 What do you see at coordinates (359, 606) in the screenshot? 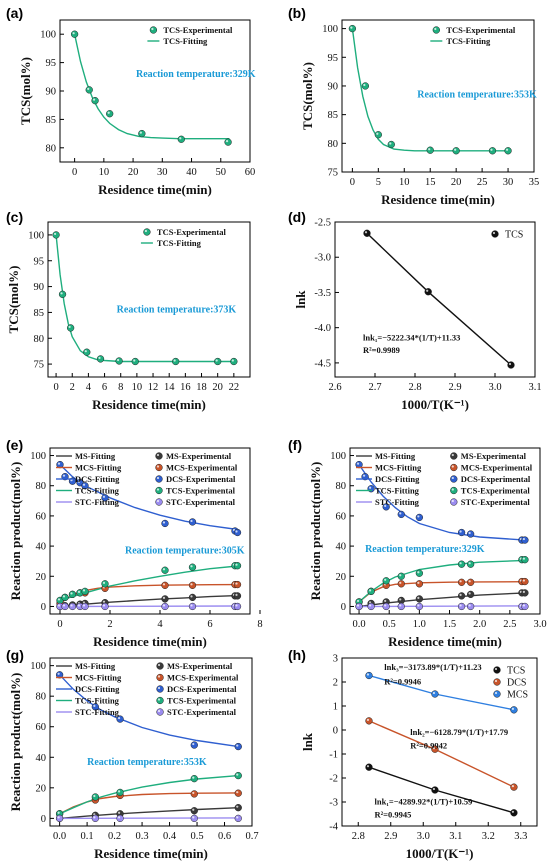
I see `data-point-stc-experimental` at bounding box center [359, 606].